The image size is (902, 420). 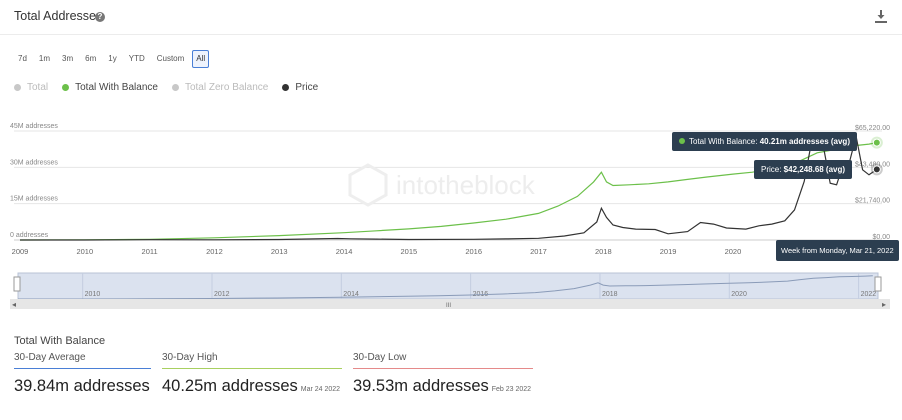 What do you see at coordinates (869, 294) in the screenshot?
I see `navigator-year: 2022` at bounding box center [869, 294].